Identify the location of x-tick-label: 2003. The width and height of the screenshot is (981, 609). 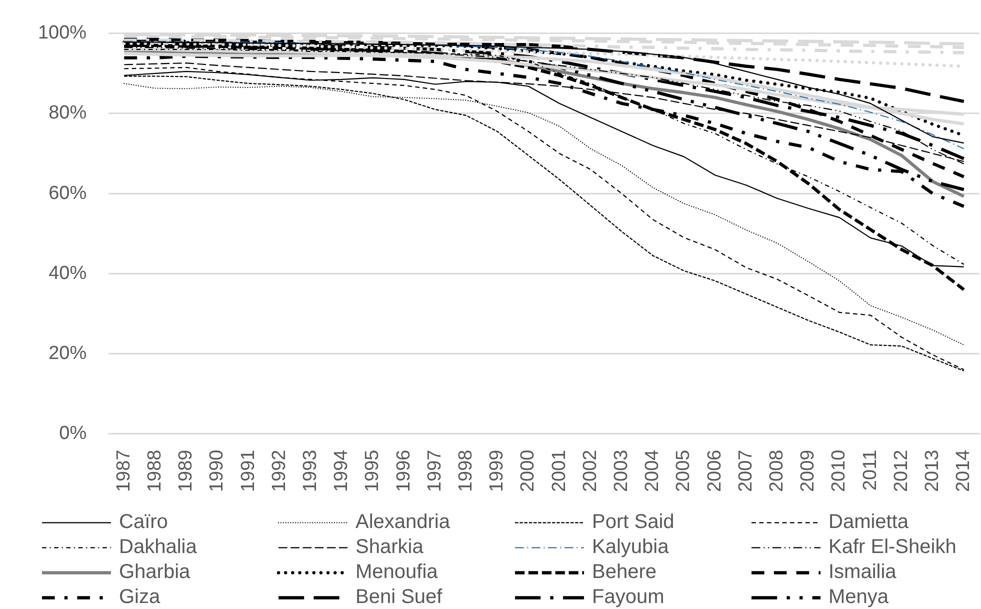
(621, 471).